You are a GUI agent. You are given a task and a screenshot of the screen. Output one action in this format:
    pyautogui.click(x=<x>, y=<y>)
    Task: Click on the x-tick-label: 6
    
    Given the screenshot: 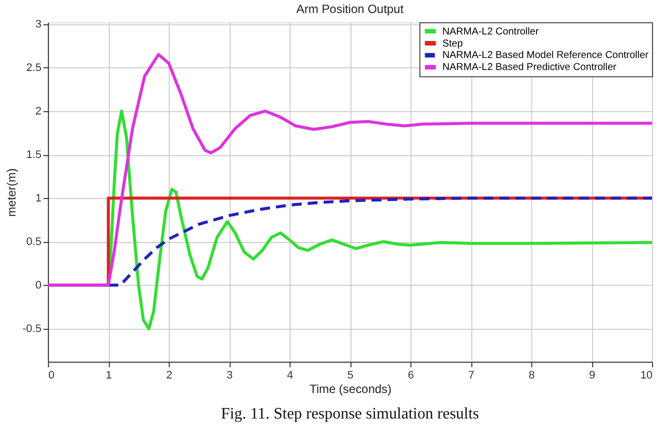 What is the action you would take?
    pyautogui.click(x=411, y=375)
    